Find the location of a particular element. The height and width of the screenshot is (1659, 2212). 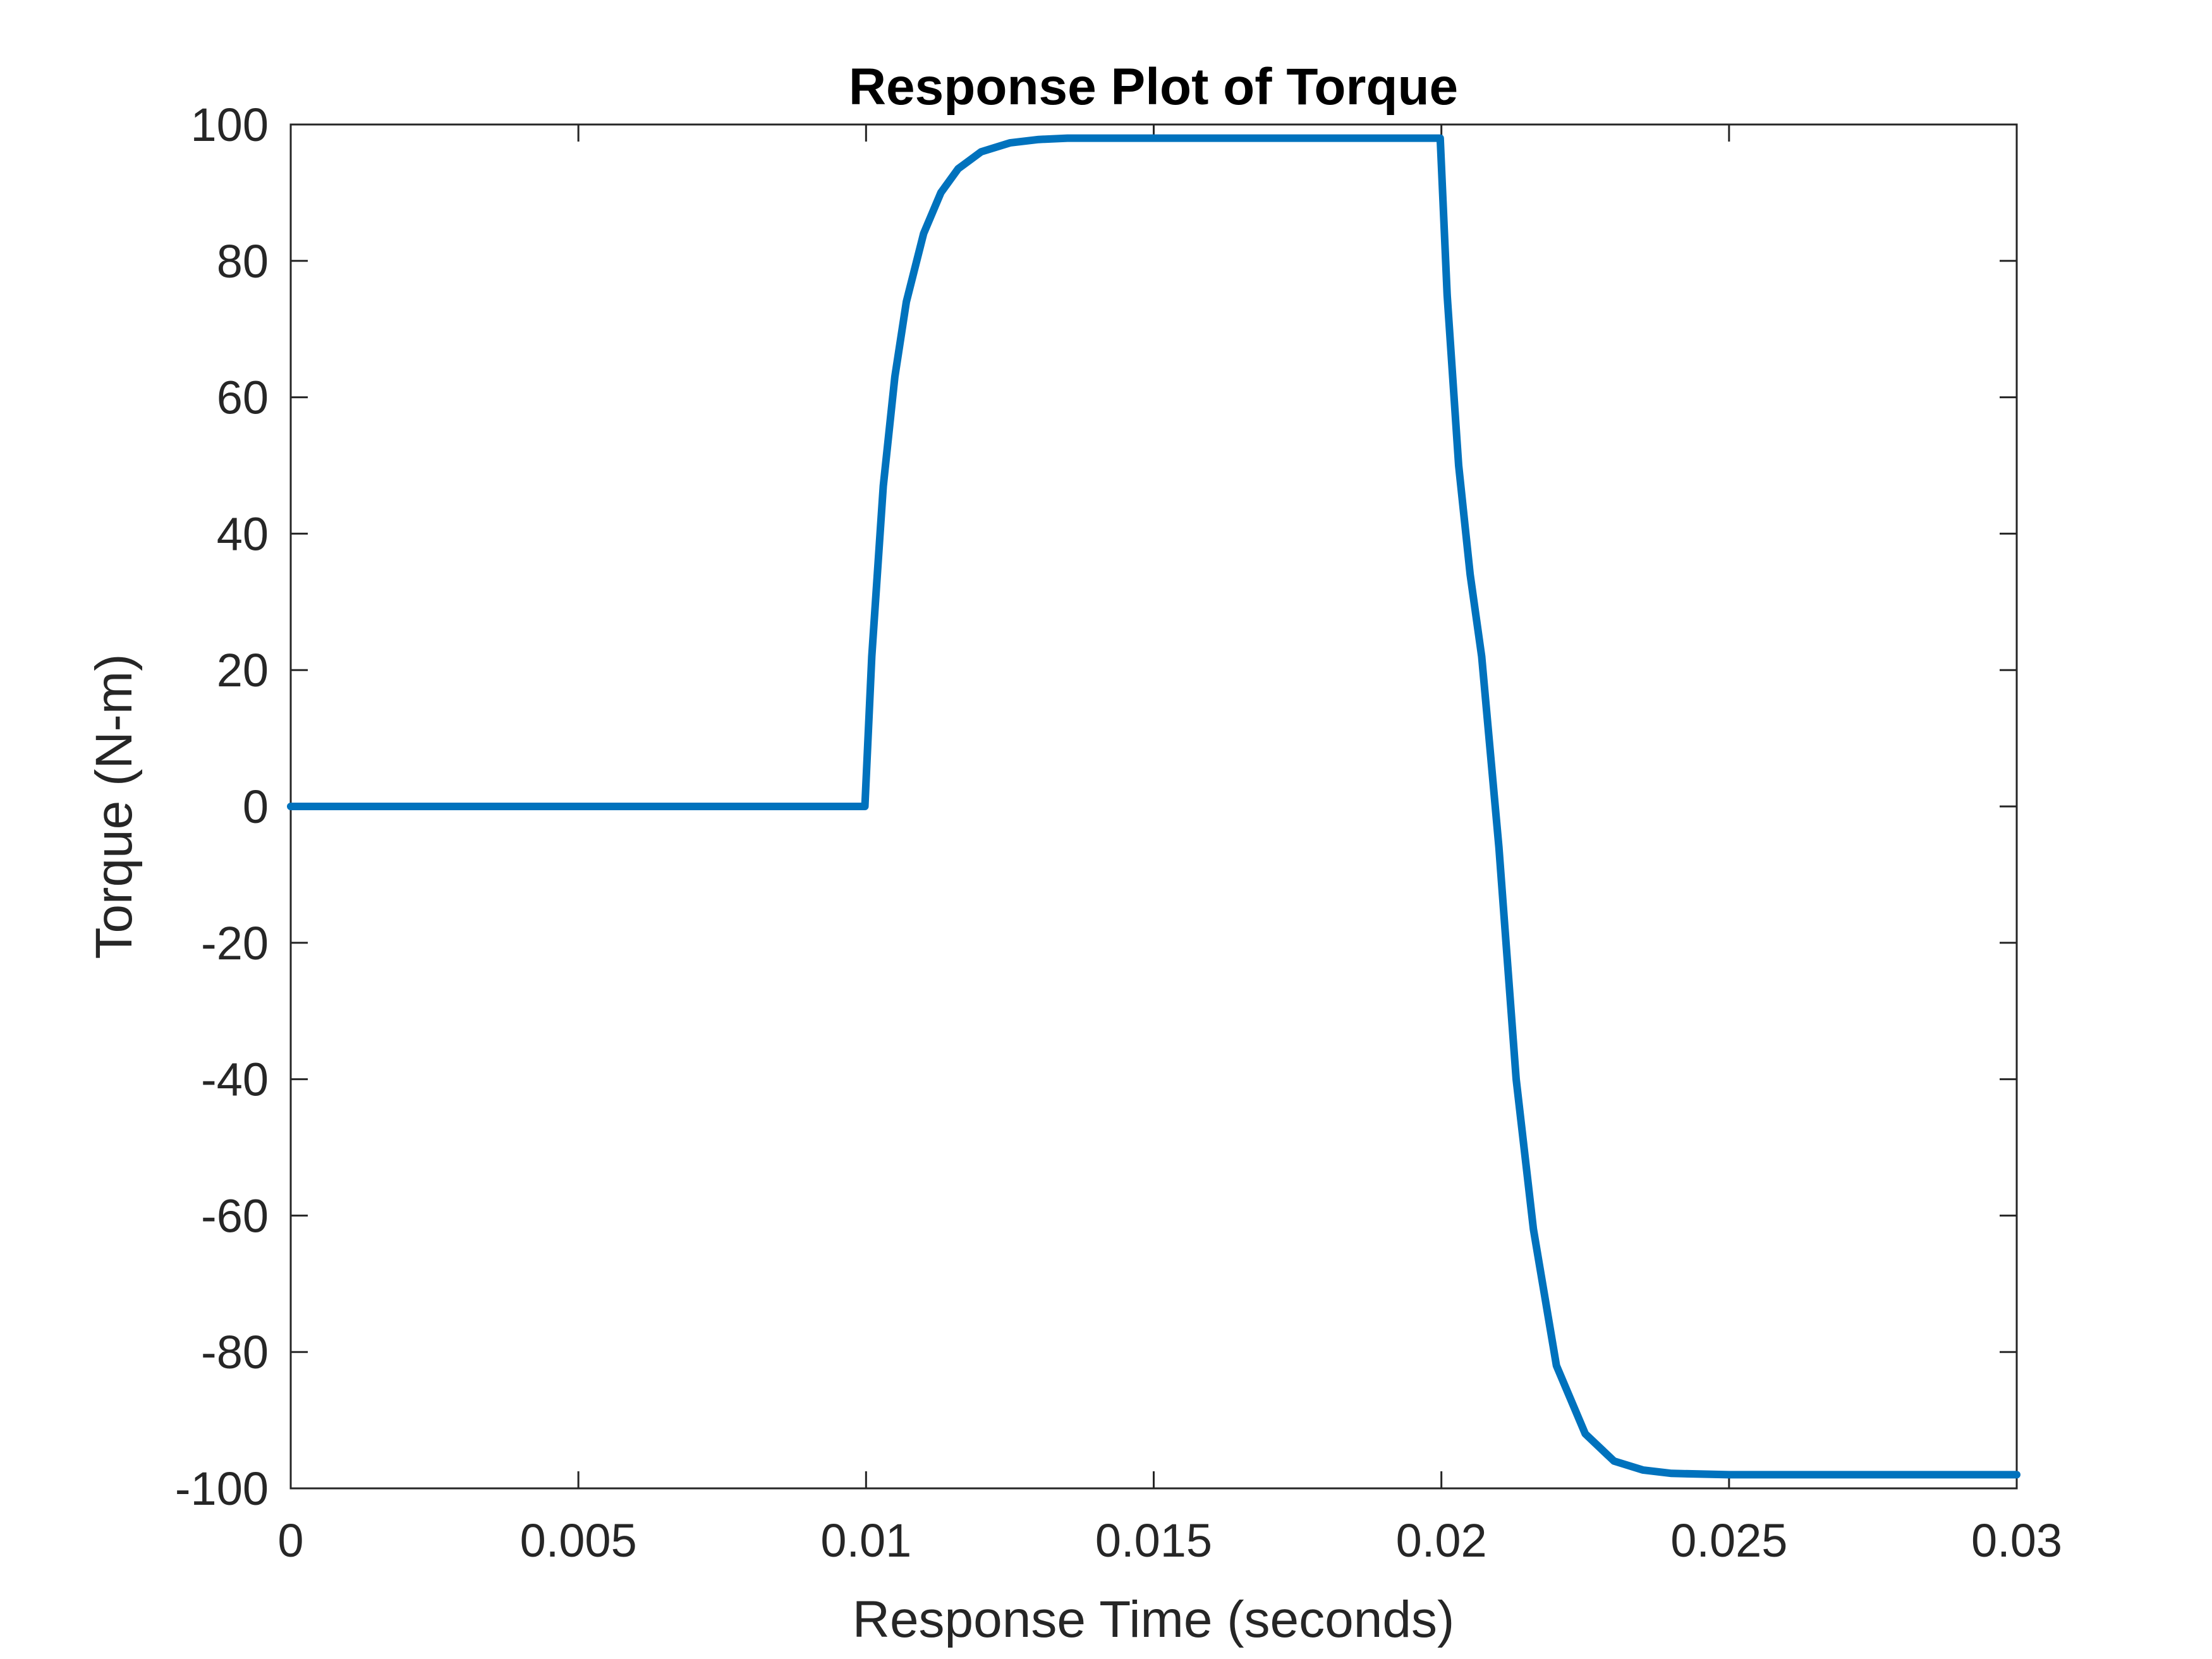

y-tick-label: 40 is located at coordinates (243, 533).